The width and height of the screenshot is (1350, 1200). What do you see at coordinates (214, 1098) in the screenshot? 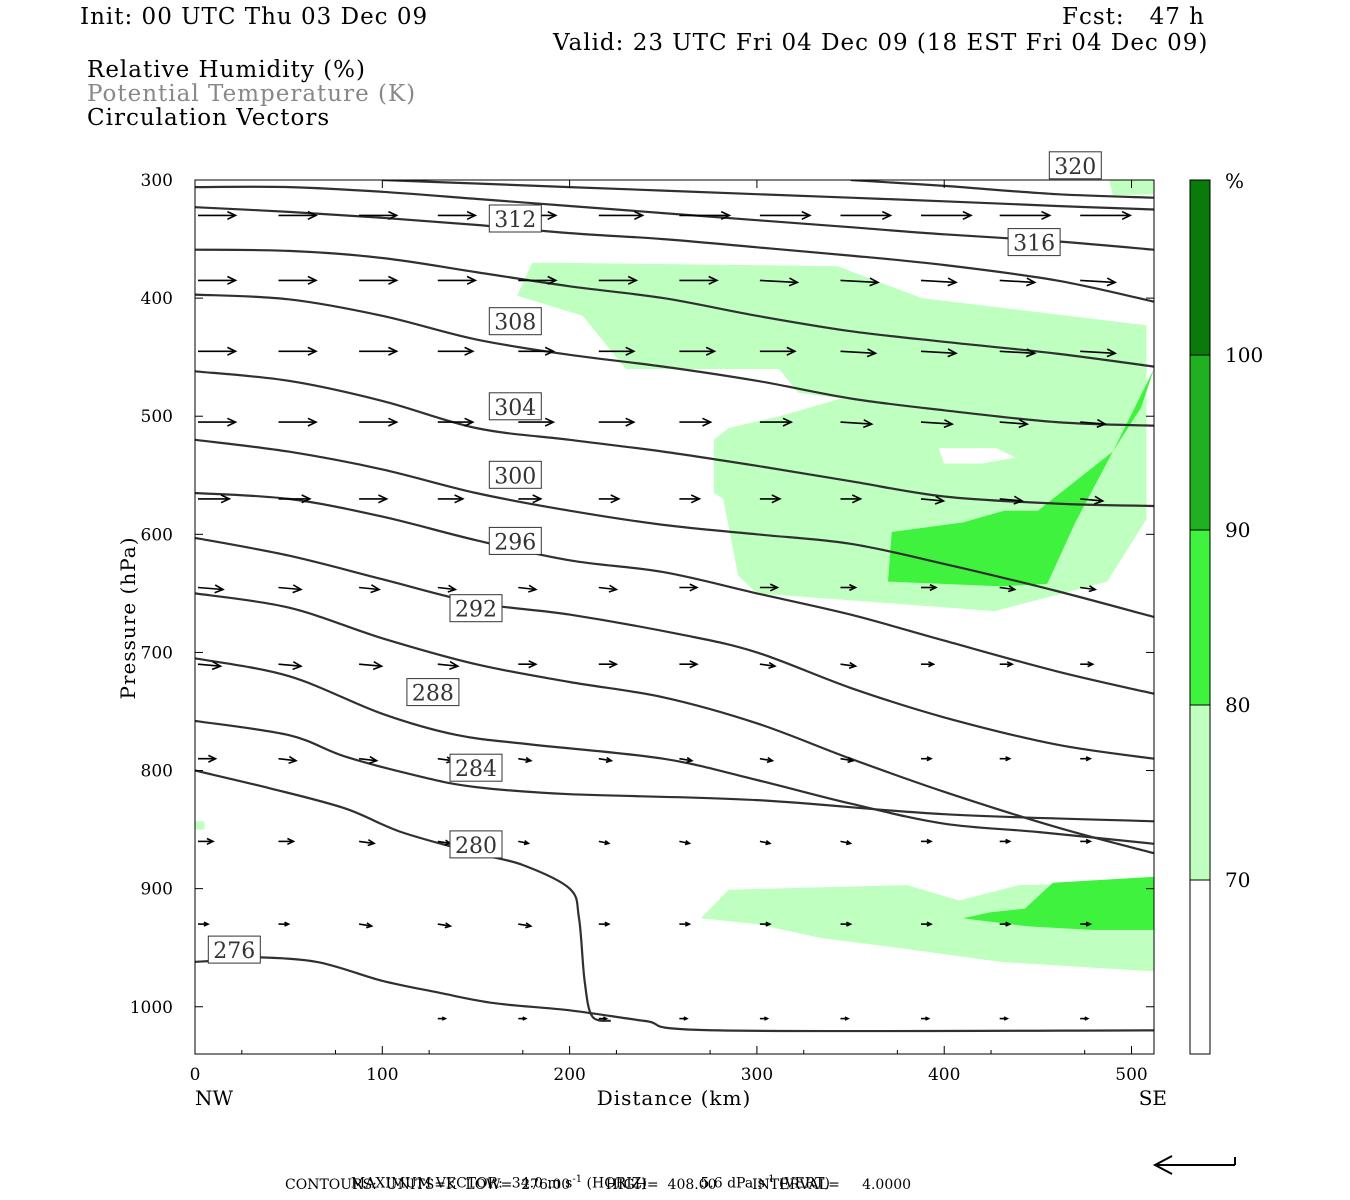
I see `x-end-label-nw: NW` at bounding box center [214, 1098].